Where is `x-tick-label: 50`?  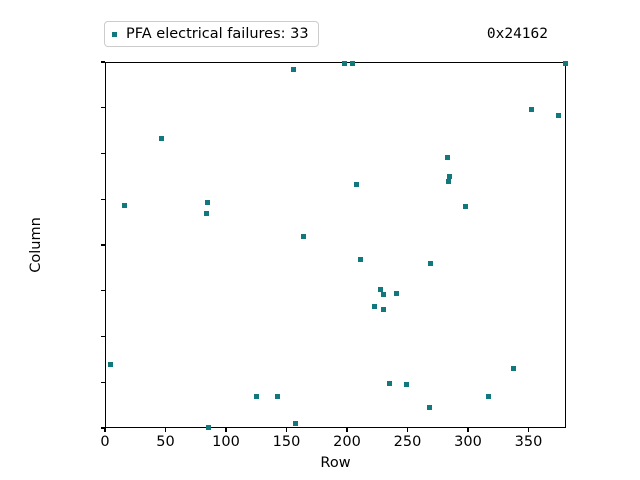
x-tick-label: 50 is located at coordinates (165, 442).